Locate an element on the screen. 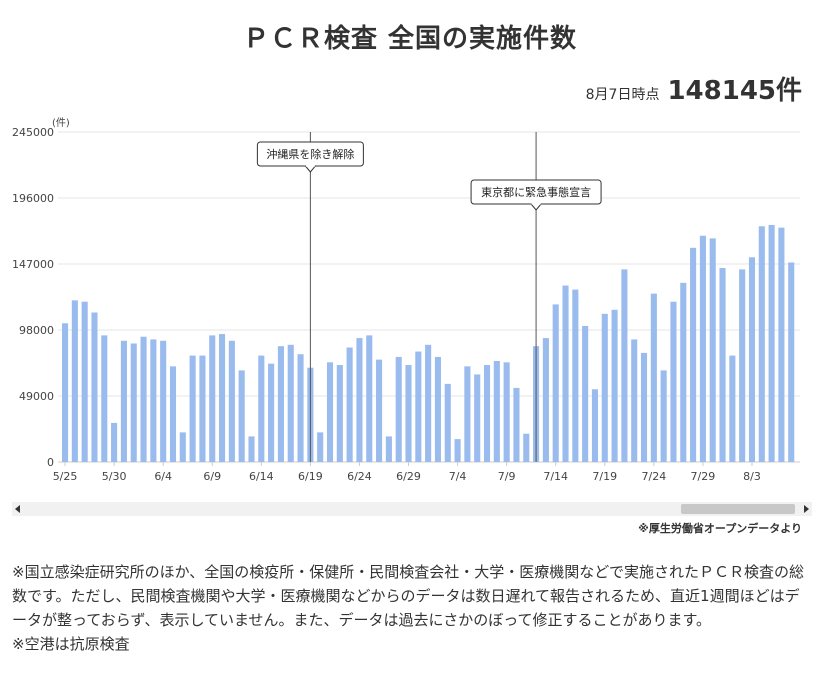  x-tick-label: 7/19 is located at coordinates (604, 476).